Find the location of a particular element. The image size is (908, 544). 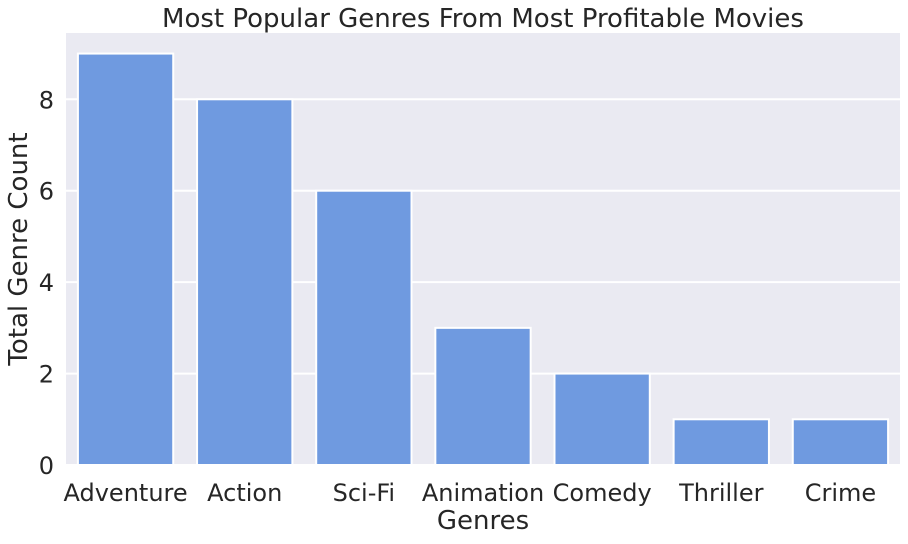

y-tick-label: 4 is located at coordinates (46, 283).